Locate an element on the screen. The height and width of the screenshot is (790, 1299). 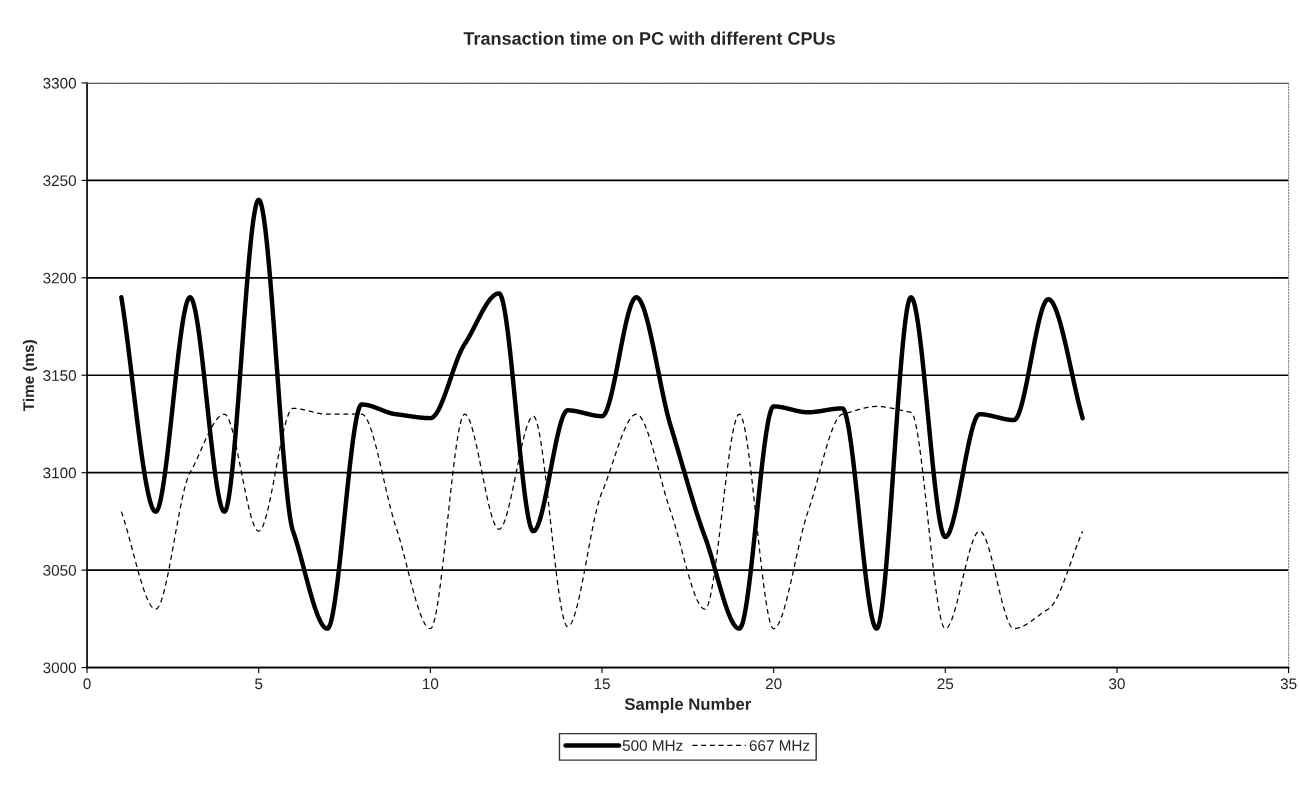
legend-label: 667 MHz is located at coordinates (779, 745).